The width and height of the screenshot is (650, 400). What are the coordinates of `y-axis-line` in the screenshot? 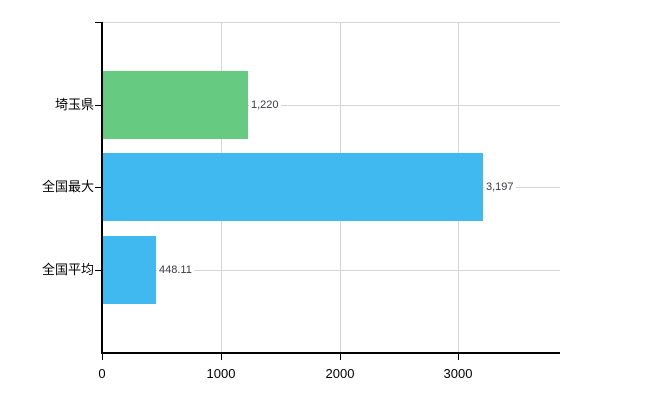 It's located at (102, 187).